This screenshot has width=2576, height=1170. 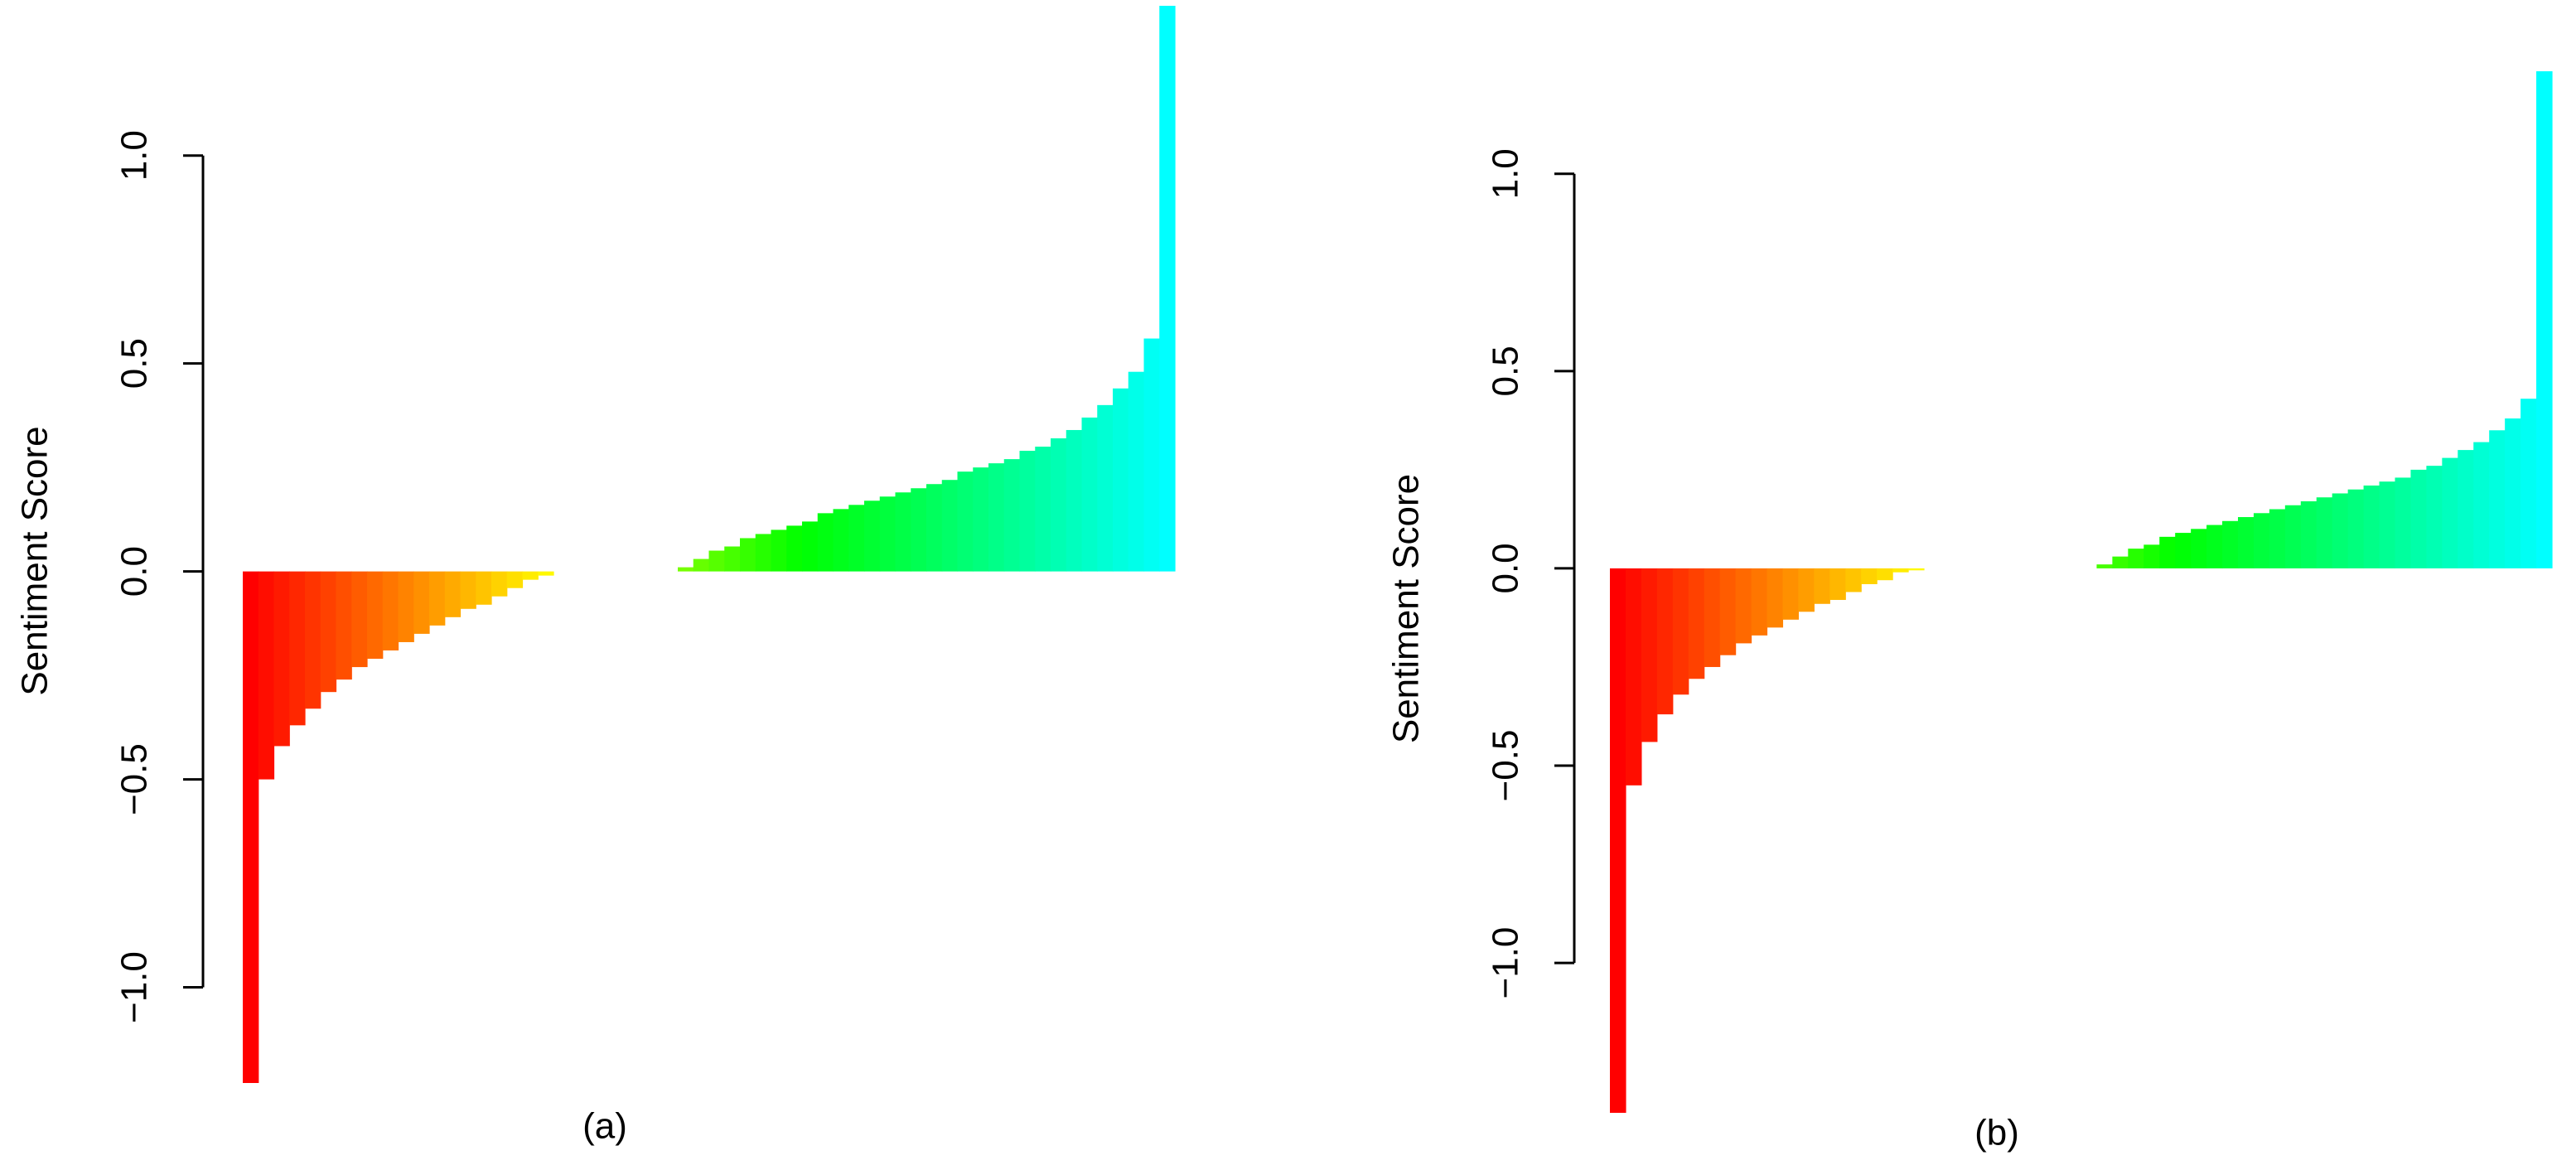 What do you see at coordinates (1506, 173) in the screenshot?
I see `y-tick-label: 1.0` at bounding box center [1506, 173].